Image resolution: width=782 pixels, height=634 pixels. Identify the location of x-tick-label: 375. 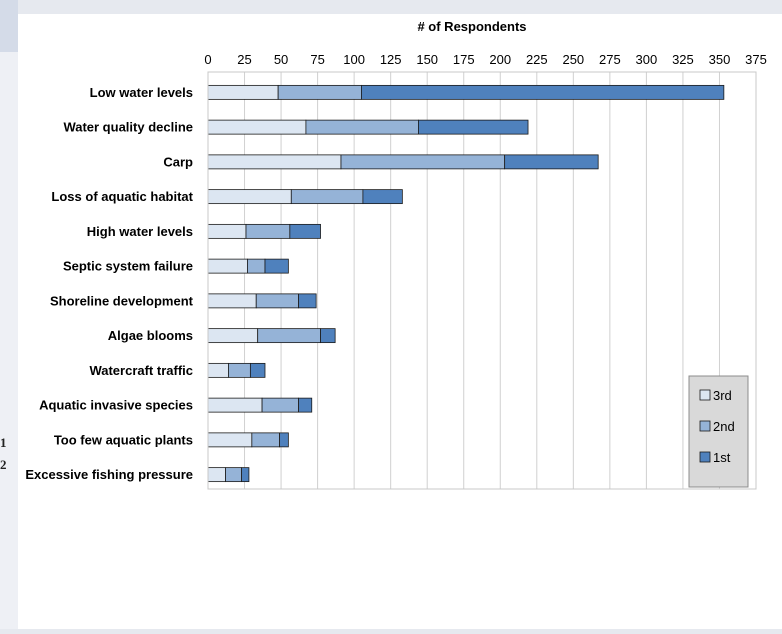
(756, 59).